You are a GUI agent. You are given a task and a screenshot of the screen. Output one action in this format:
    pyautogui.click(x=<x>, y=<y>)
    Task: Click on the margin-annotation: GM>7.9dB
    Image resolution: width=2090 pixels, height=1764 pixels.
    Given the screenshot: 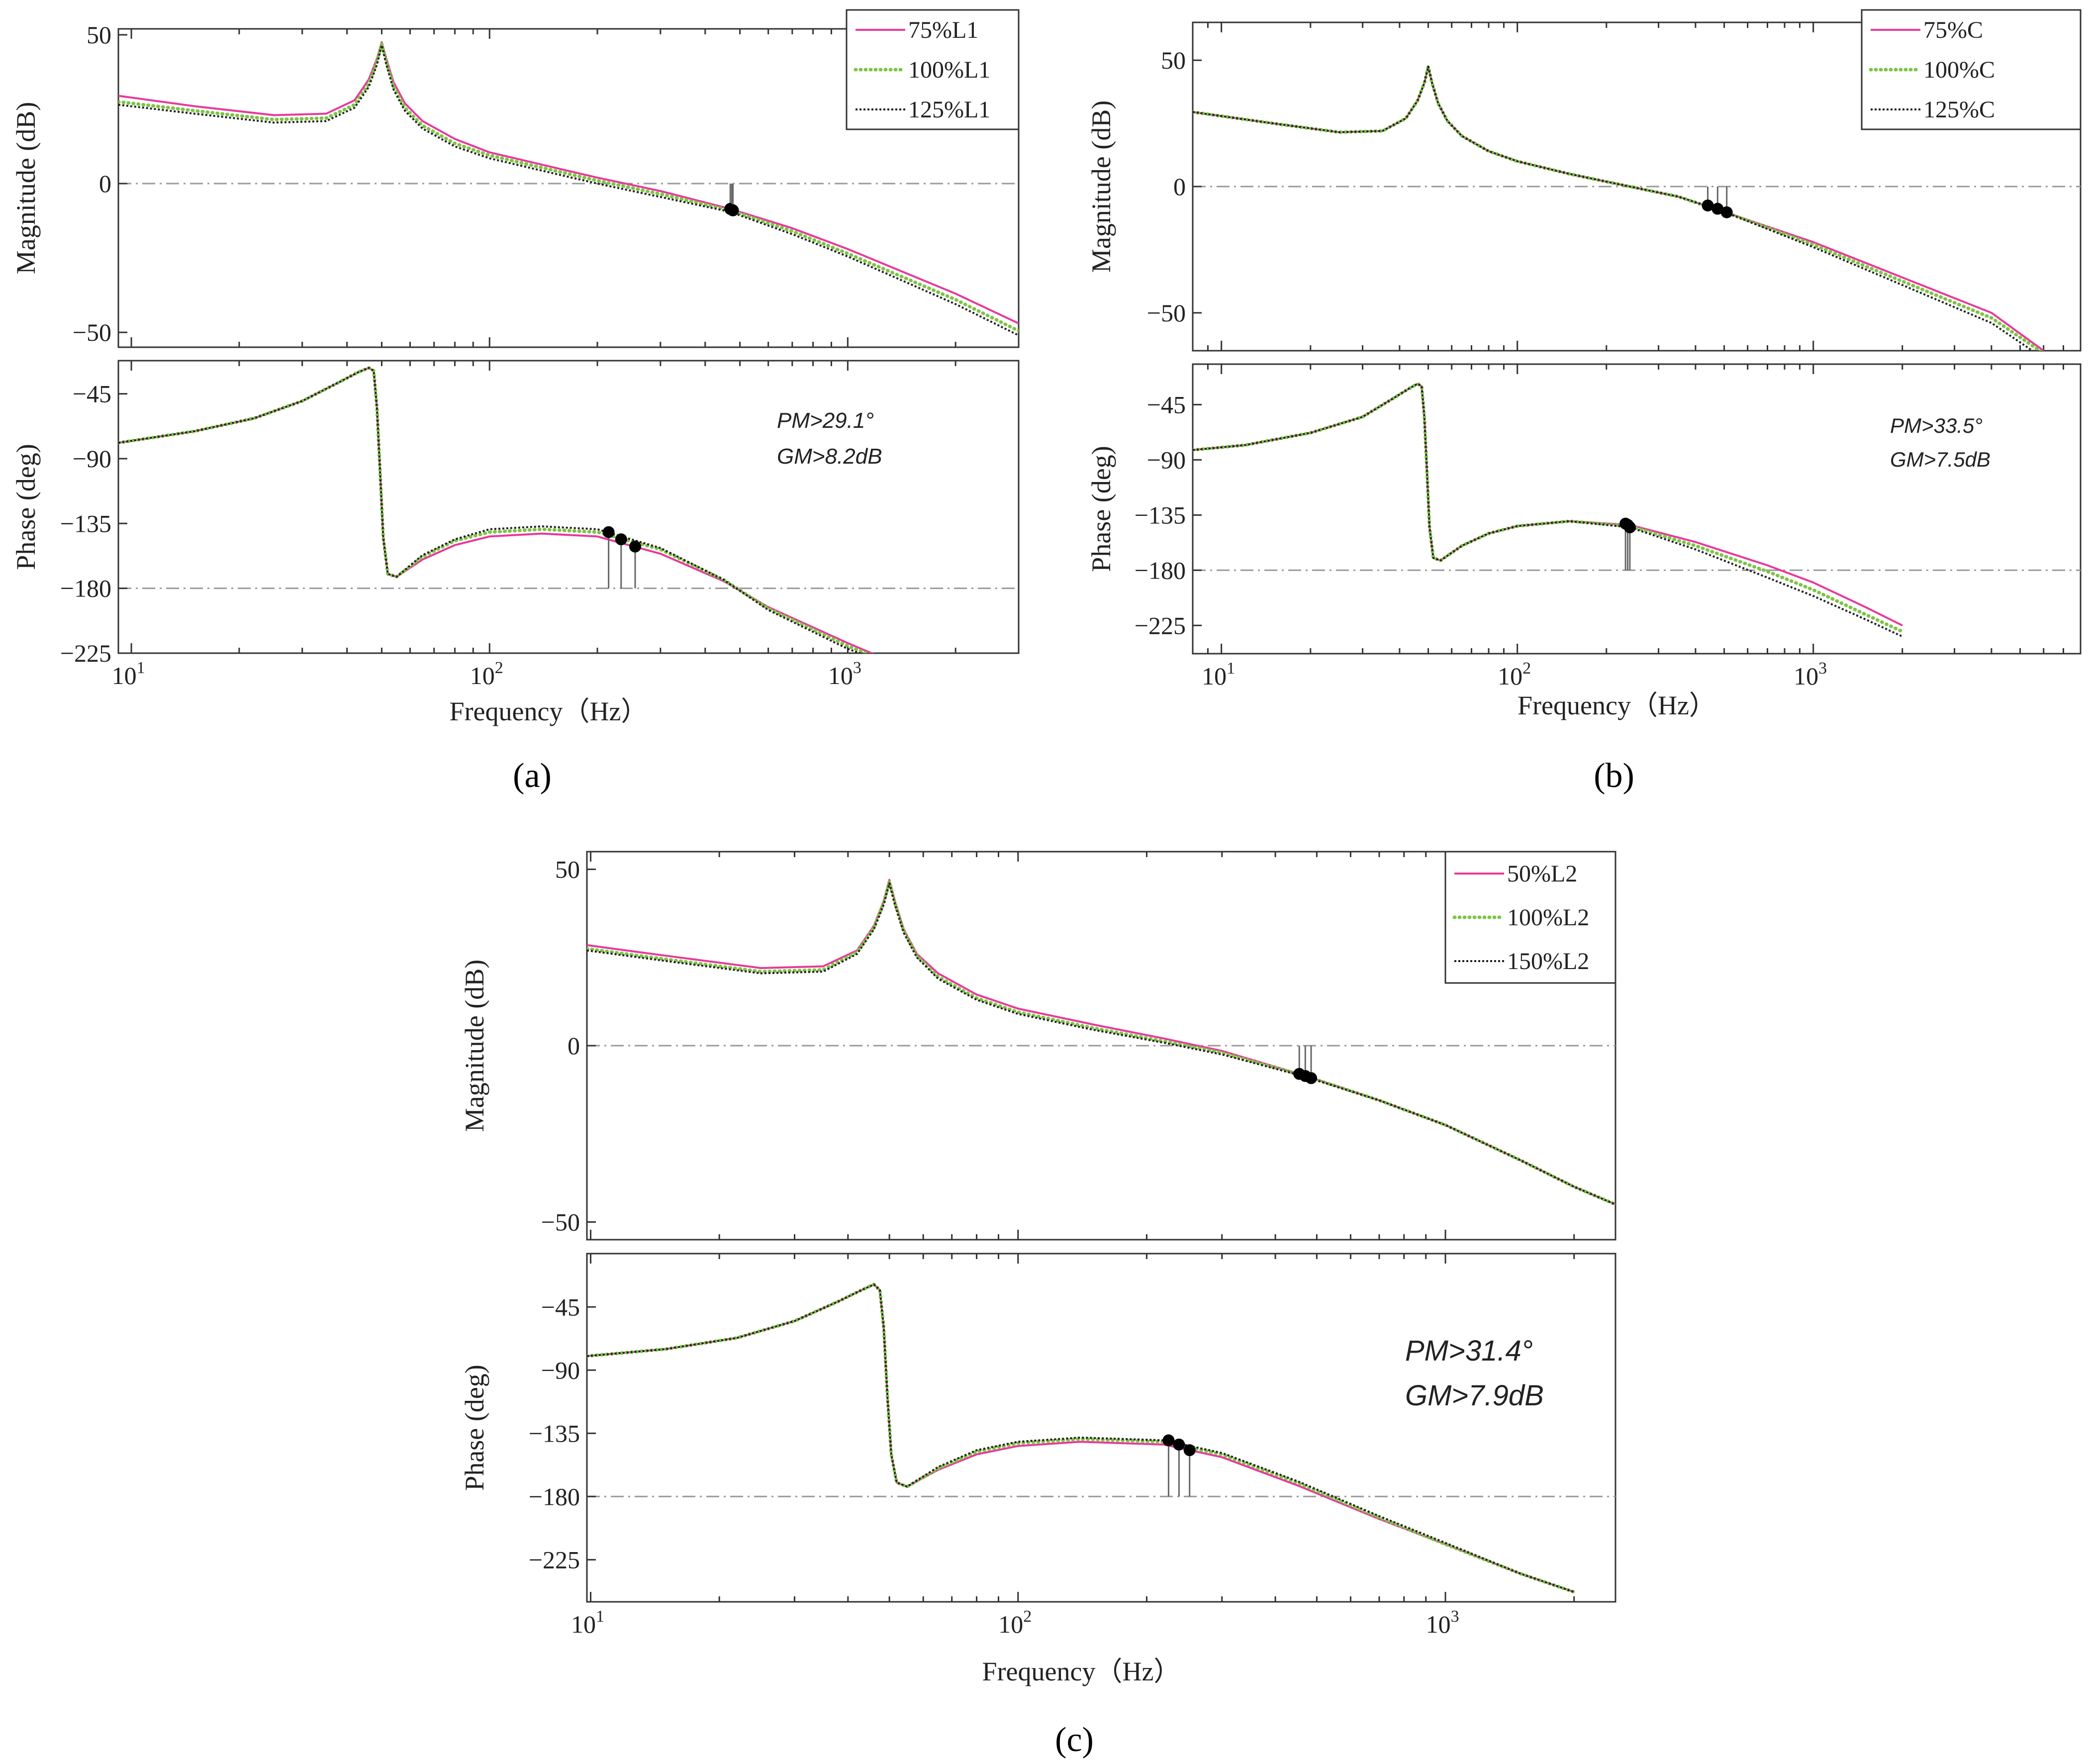 What is the action you would take?
    pyautogui.click(x=1475, y=1395)
    